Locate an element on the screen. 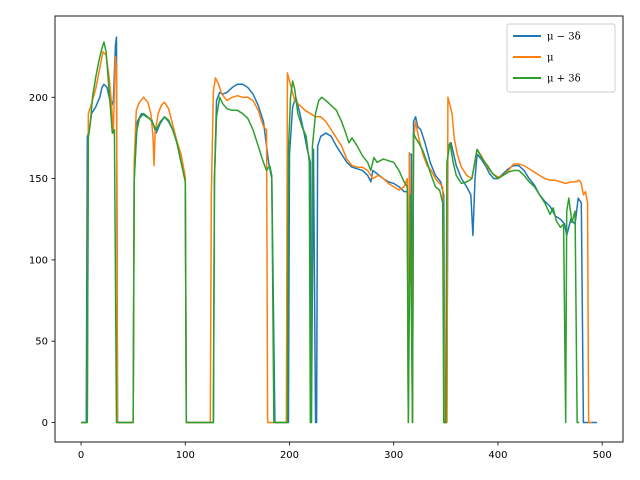 Image resolution: width=640 pixels, height=480 pixels. x-tick-label: 400 is located at coordinates (497, 455).